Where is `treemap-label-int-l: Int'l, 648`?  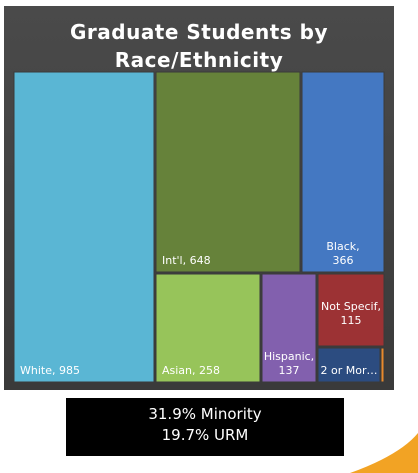 treemap-label-int-l: Int'l, 648 is located at coordinates (186, 260).